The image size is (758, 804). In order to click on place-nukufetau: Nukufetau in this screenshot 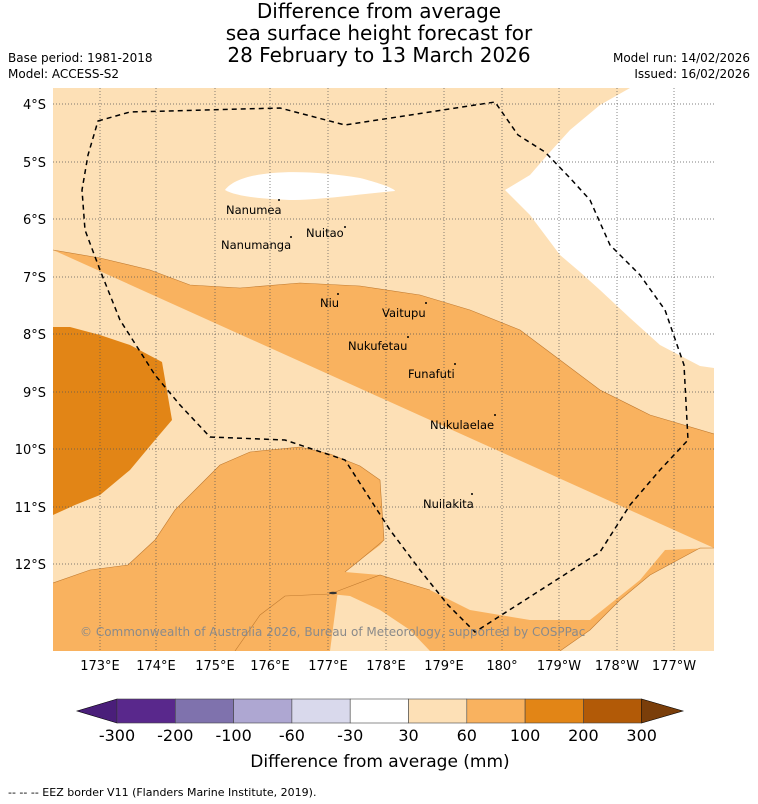, I will do `click(377, 346)`.